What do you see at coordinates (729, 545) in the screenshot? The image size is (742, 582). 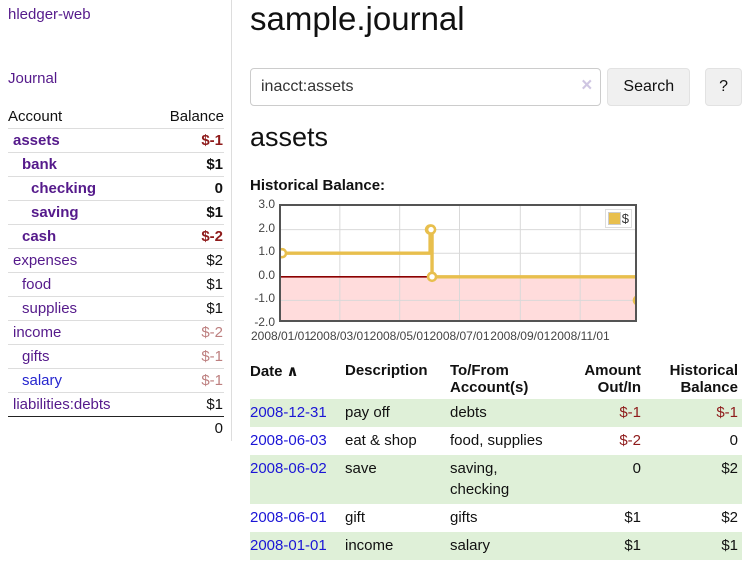 I see `transaction-balance-cell: $1` at bounding box center [729, 545].